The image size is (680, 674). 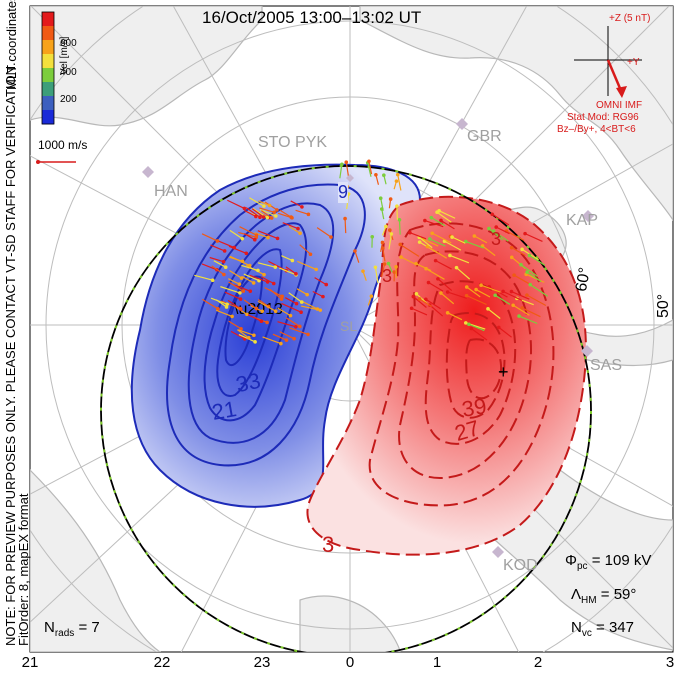 I want to click on potential-max-marker: +, so click(x=503, y=372).